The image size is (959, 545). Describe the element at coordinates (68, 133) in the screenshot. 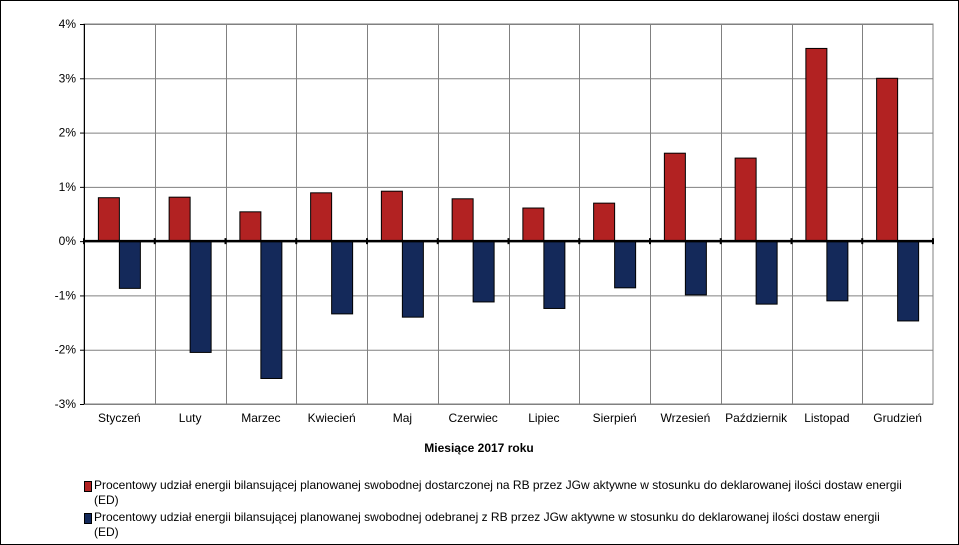

I see `y-tick-label: 2%` at that location.